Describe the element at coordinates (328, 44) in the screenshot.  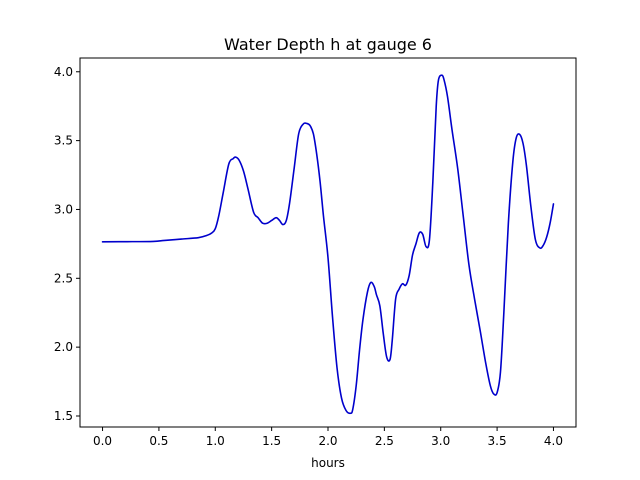
I see `chart-title: Water Depth h at gauge 6` at that location.